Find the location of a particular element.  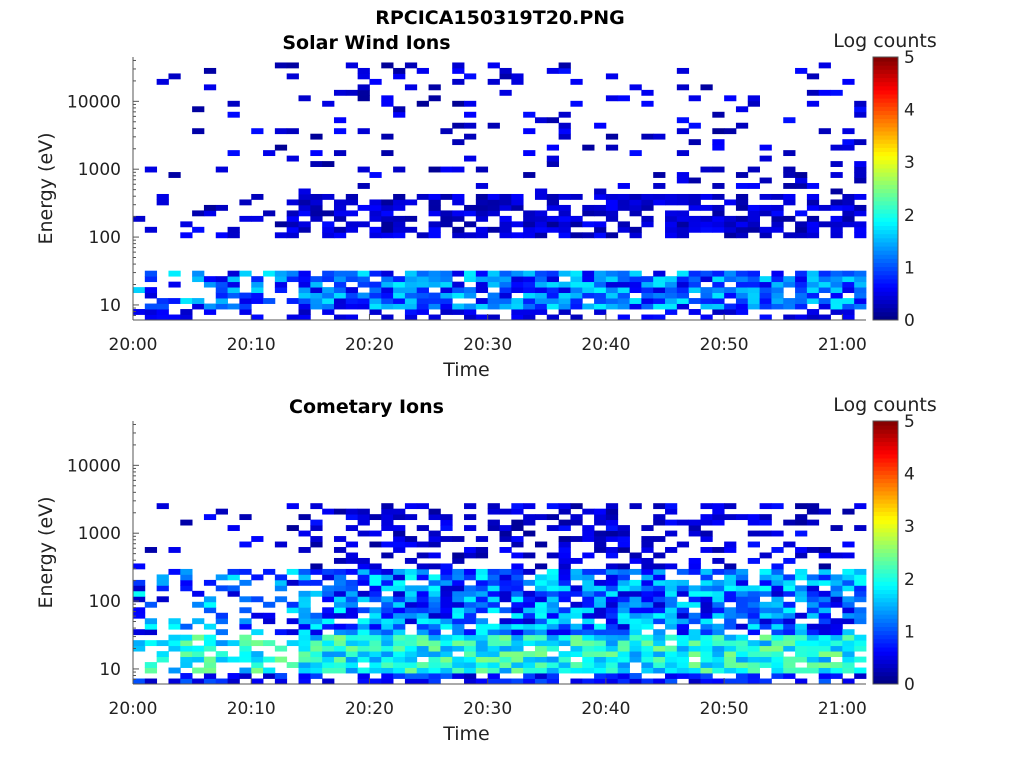

x-tick-label: 20:10 is located at coordinates (251, 709).